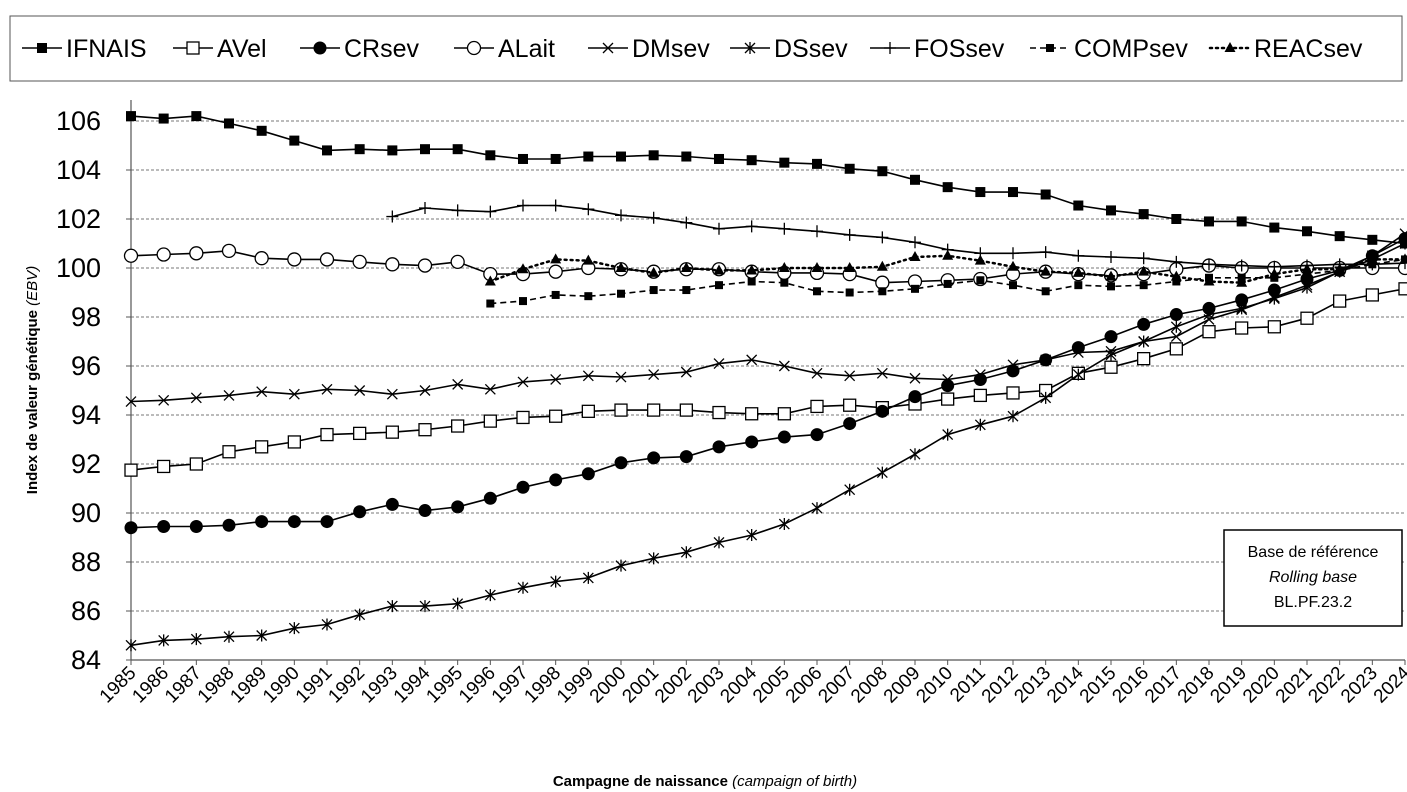  What do you see at coordinates (106, 49) in the screenshot?
I see `legend-label: IFNAIS` at bounding box center [106, 49].